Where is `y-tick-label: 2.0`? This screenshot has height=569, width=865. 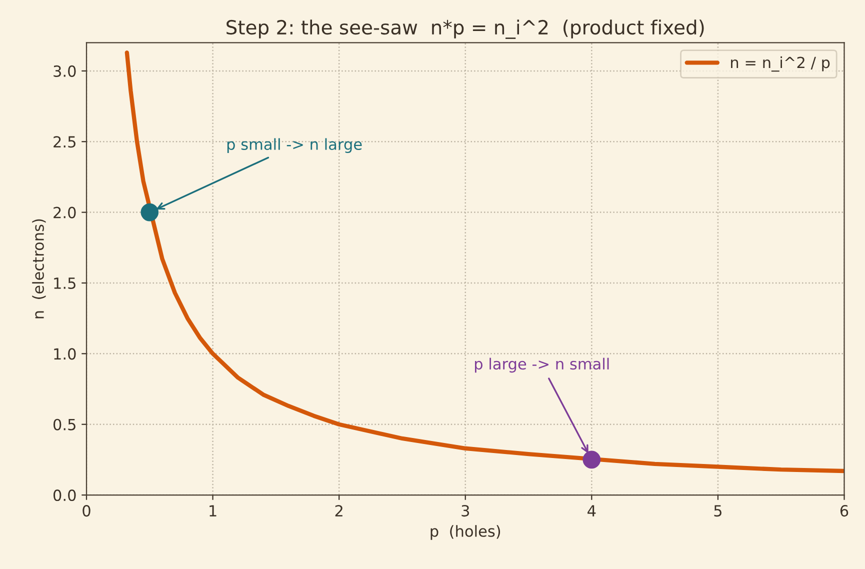
y-tick-label: 2.0 is located at coordinates (65, 212).